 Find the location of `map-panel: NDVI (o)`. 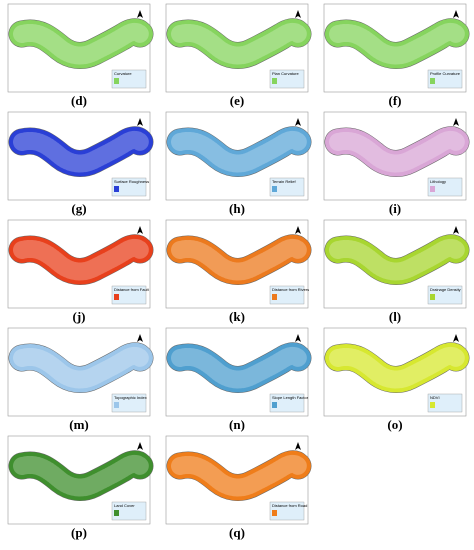

map-panel: NDVI (o) is located at coordinates (396, 379).